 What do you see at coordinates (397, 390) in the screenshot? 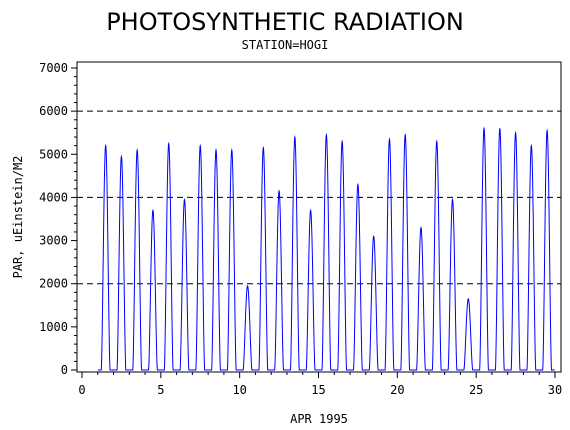
I see `x-tick-label: 20` at bounding box center [397, 390].